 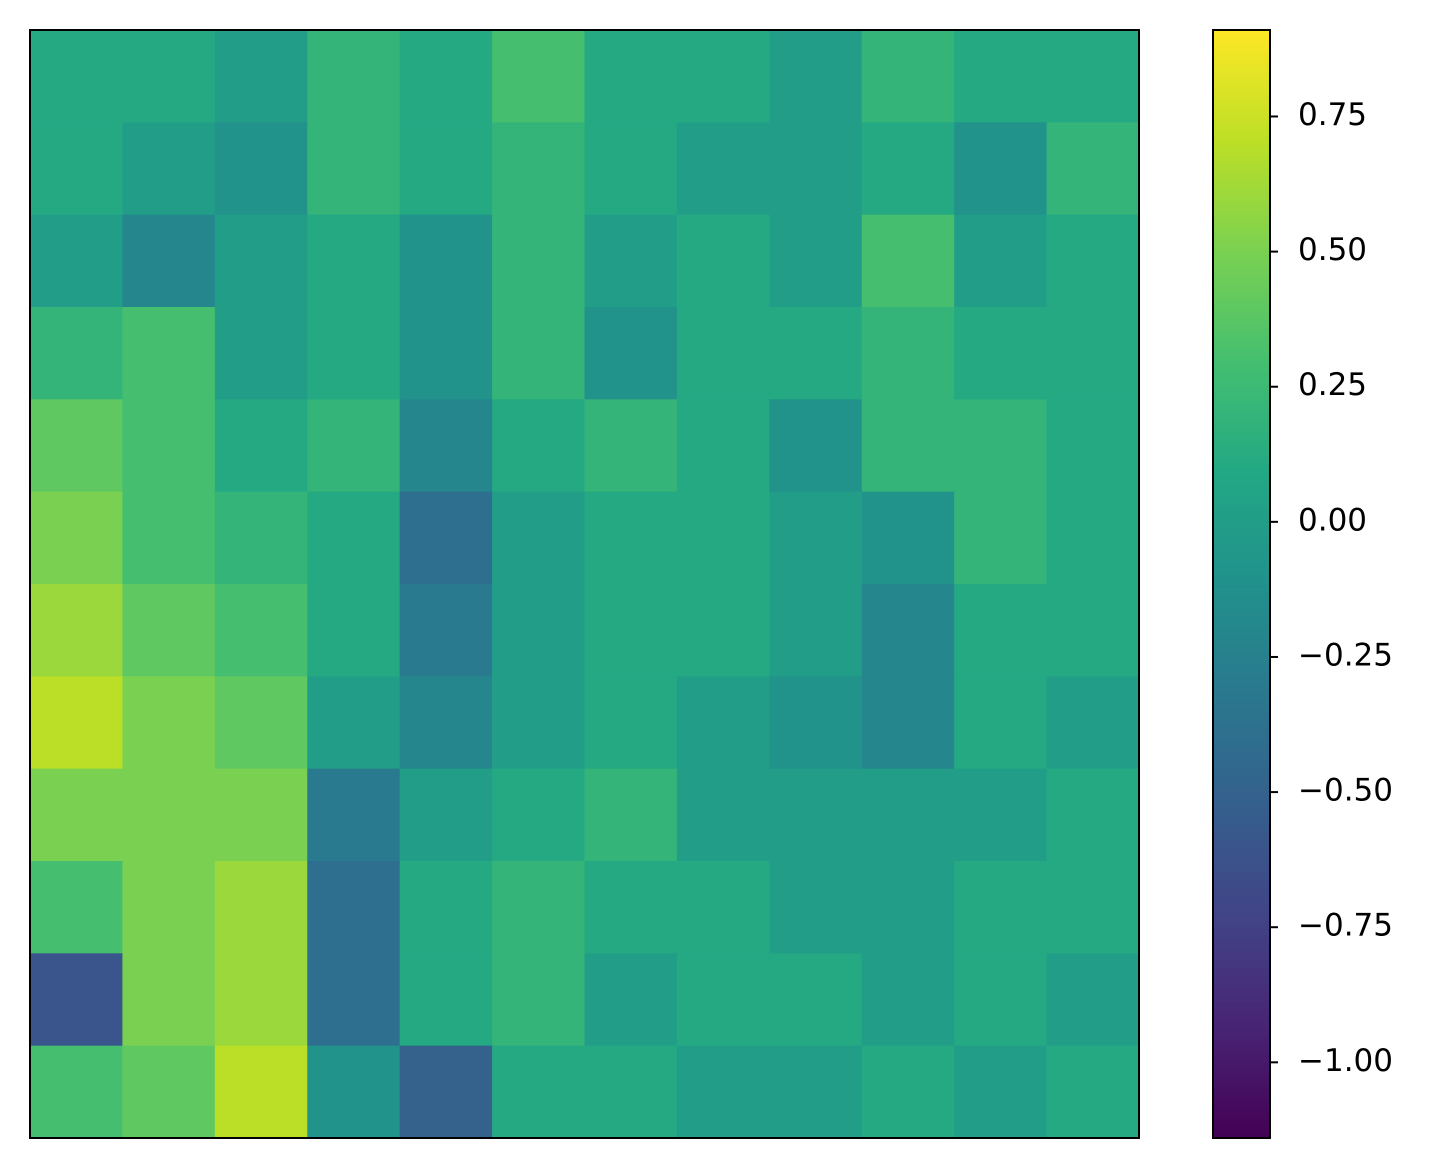 What do you see at coordinates (1332, 115) in the screenshot?
I see `colorbar-tick-label: 0.75` at bounding box center [1332, 115].